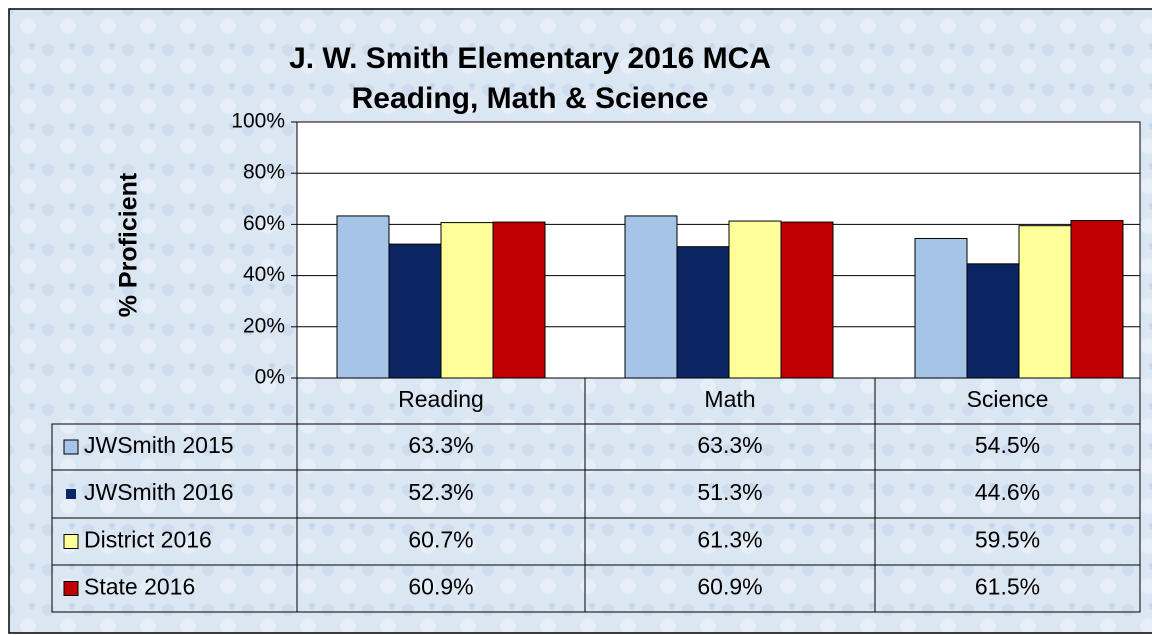  Describe the element at coordinates (129, 244) in the screenshot. I see `y-axis-label: % Proficient` at that location.